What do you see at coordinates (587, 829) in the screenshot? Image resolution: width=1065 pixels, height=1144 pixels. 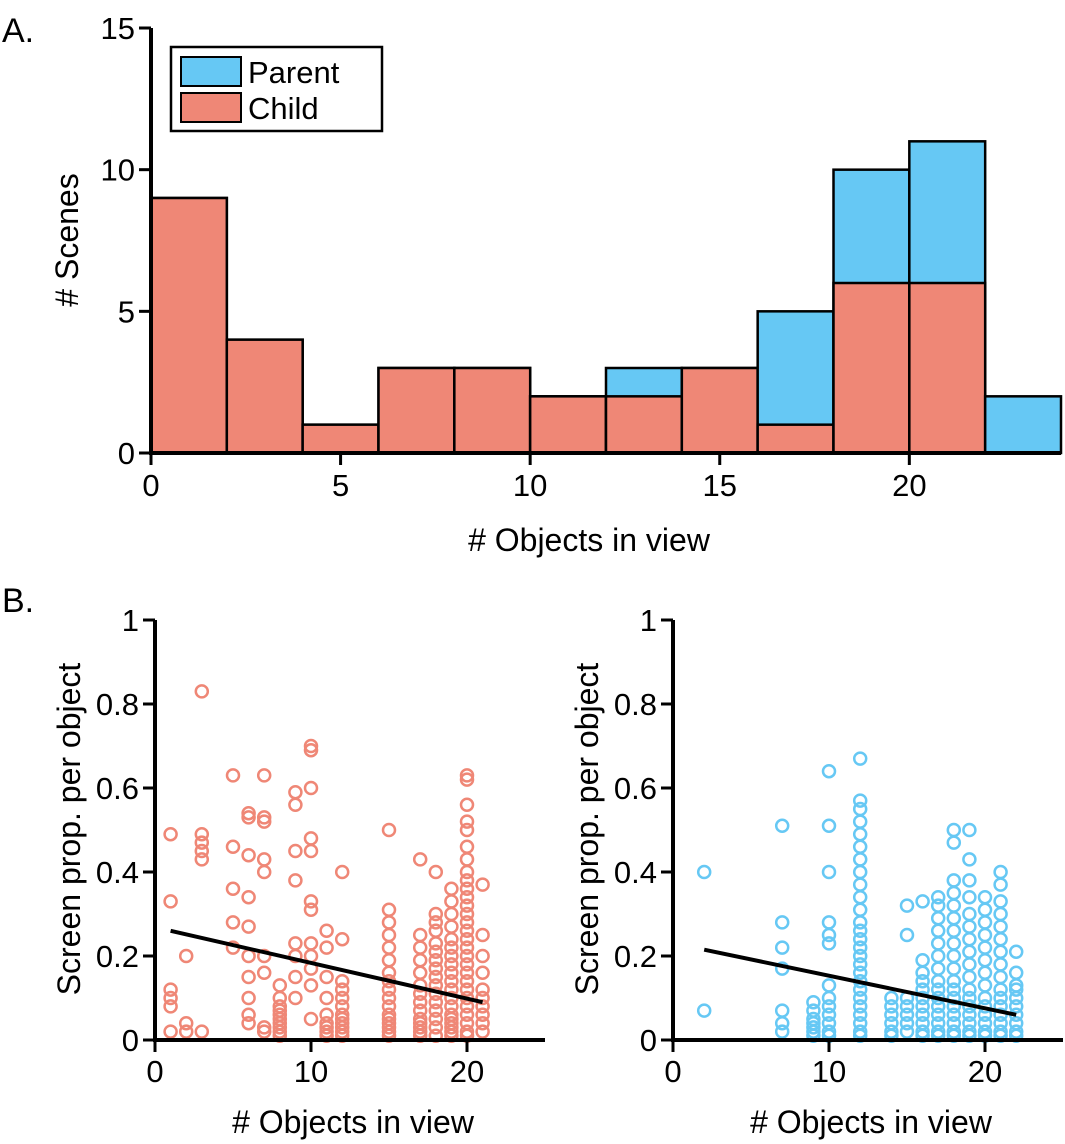 I see `scatter-parent-y-axis-label: Screen prop. per object` at bounding box center [587, 829].